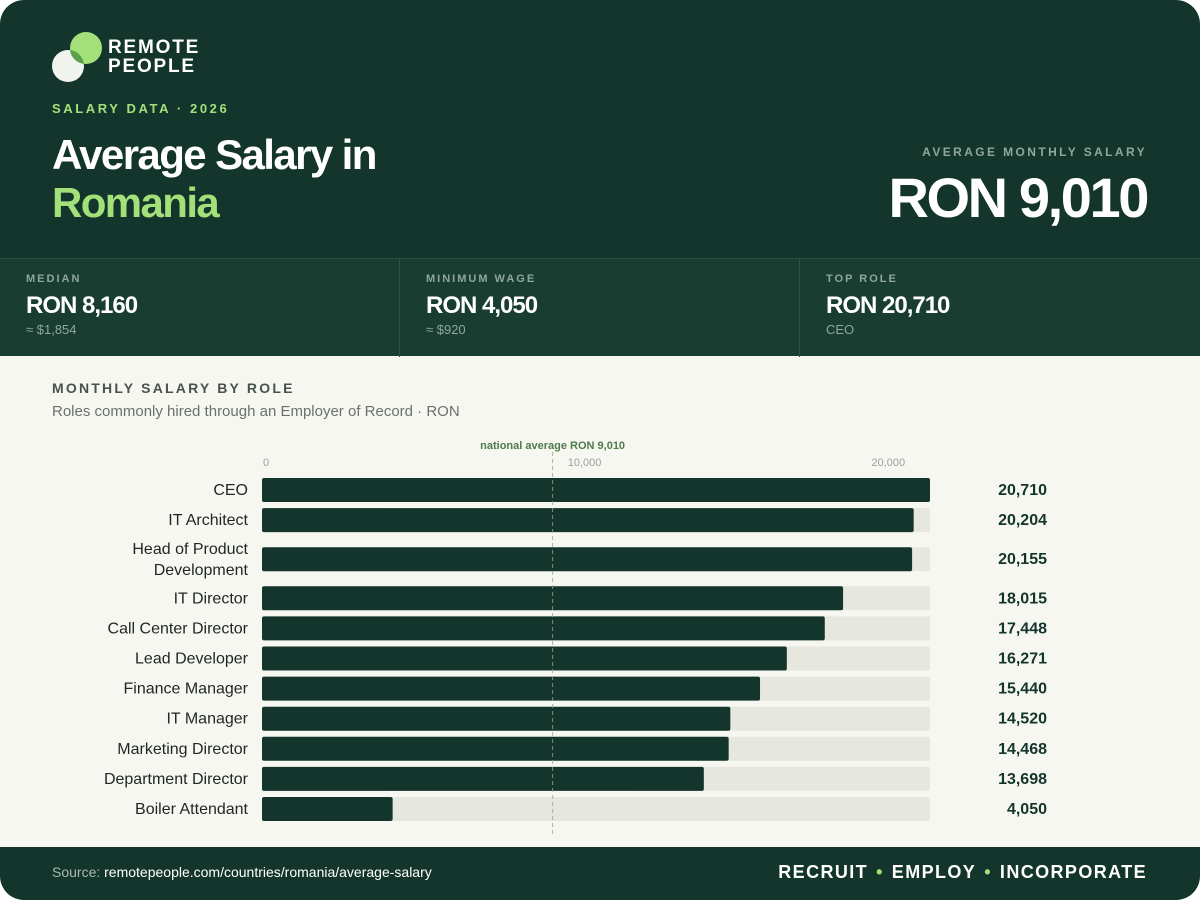 This screenshot has width=1200, height=900. I want to click on tagline-incorporate: INCORPORATE, so click(1073, 872).